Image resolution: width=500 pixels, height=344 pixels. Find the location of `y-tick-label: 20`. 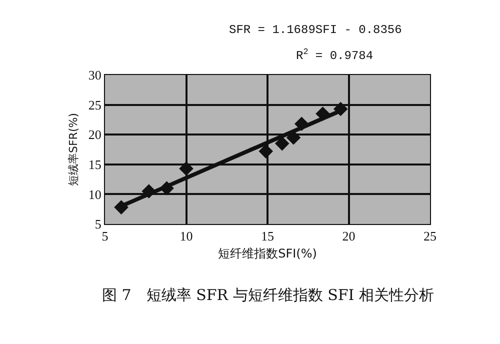

y-tick-label: 20 is located at coordinates (95, 134).